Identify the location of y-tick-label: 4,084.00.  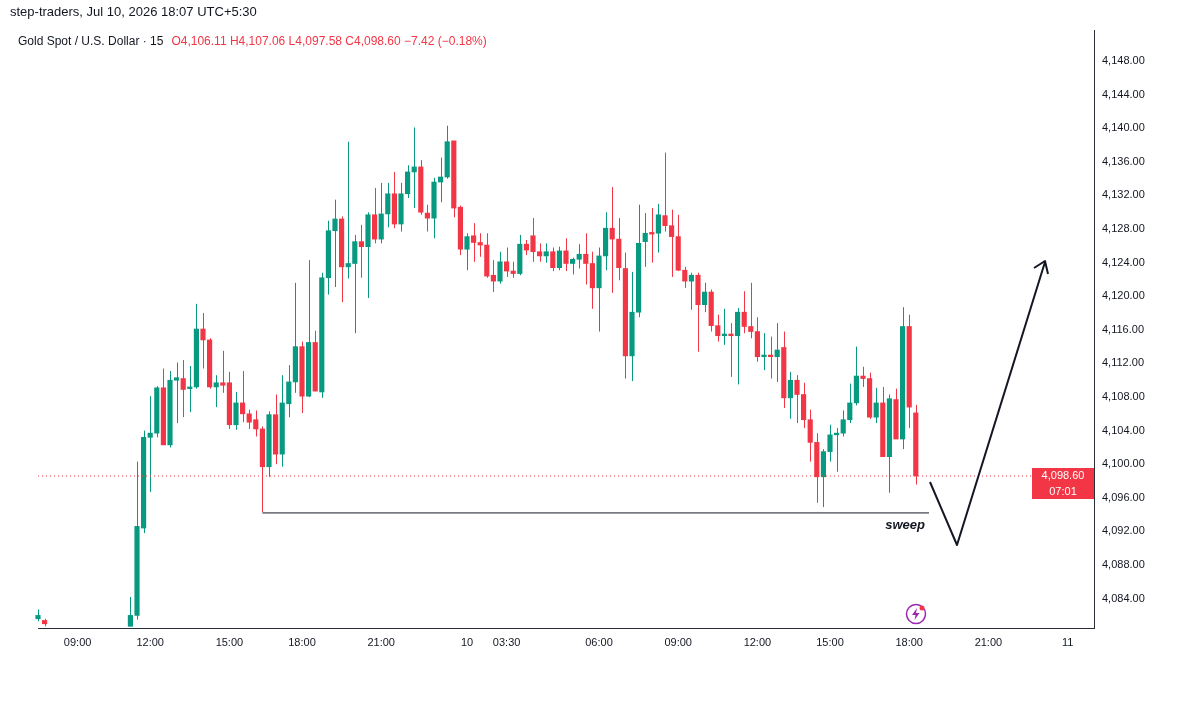
(1123, 597).